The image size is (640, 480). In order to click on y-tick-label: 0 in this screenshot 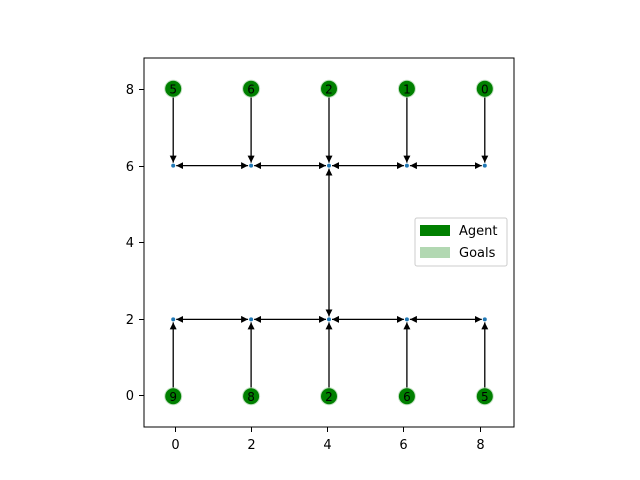, I will do `click(130, 396)`.